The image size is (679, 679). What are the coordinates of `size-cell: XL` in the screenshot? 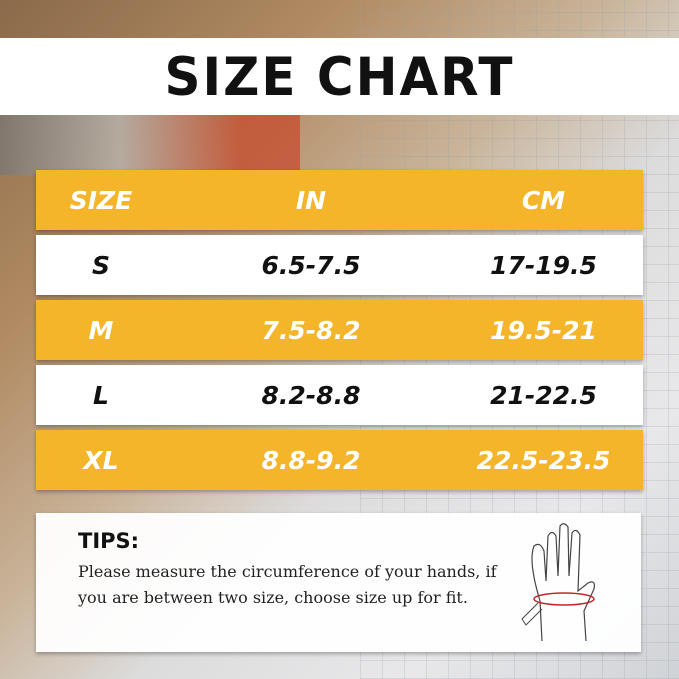 It's located at (101, 460).